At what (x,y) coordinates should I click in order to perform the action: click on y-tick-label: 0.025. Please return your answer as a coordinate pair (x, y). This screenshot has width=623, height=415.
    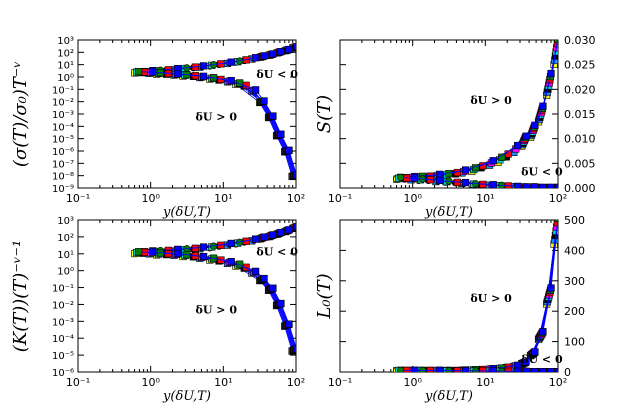
    Looking at the image, I should click on (580, 65).